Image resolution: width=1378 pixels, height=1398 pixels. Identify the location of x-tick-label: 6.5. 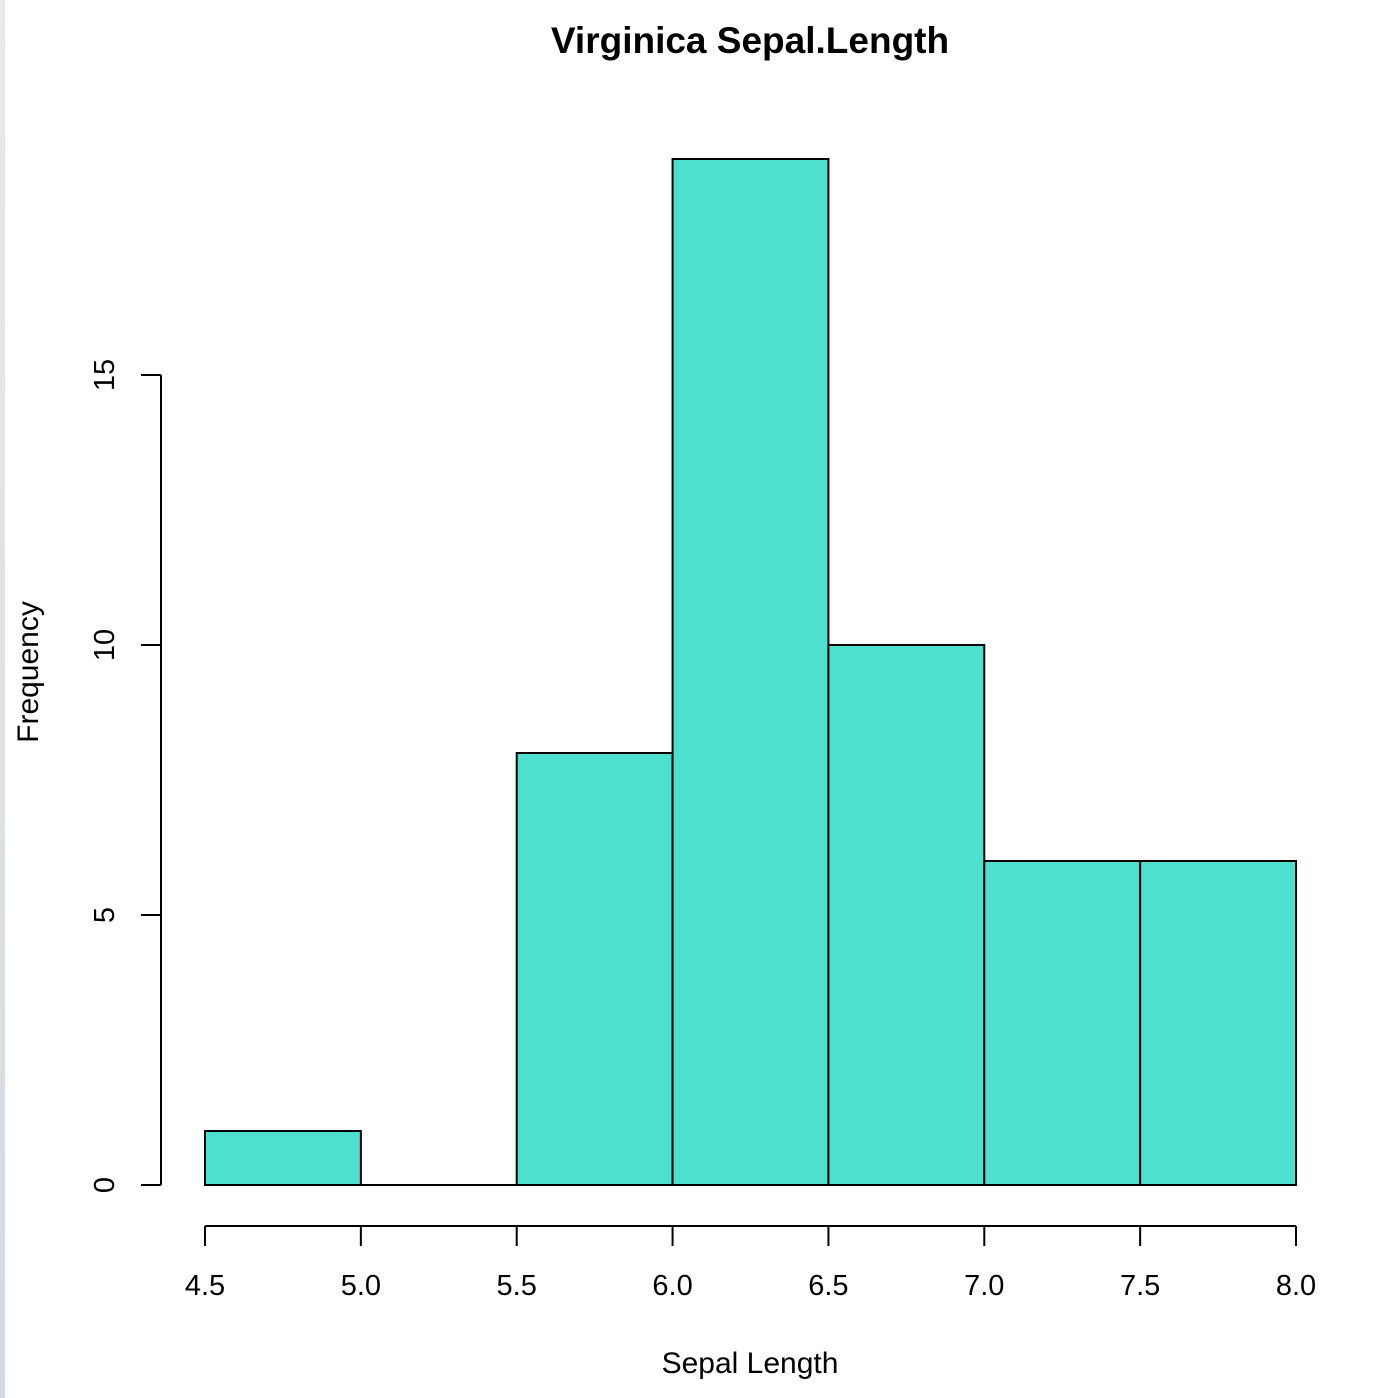
(828, 1286).